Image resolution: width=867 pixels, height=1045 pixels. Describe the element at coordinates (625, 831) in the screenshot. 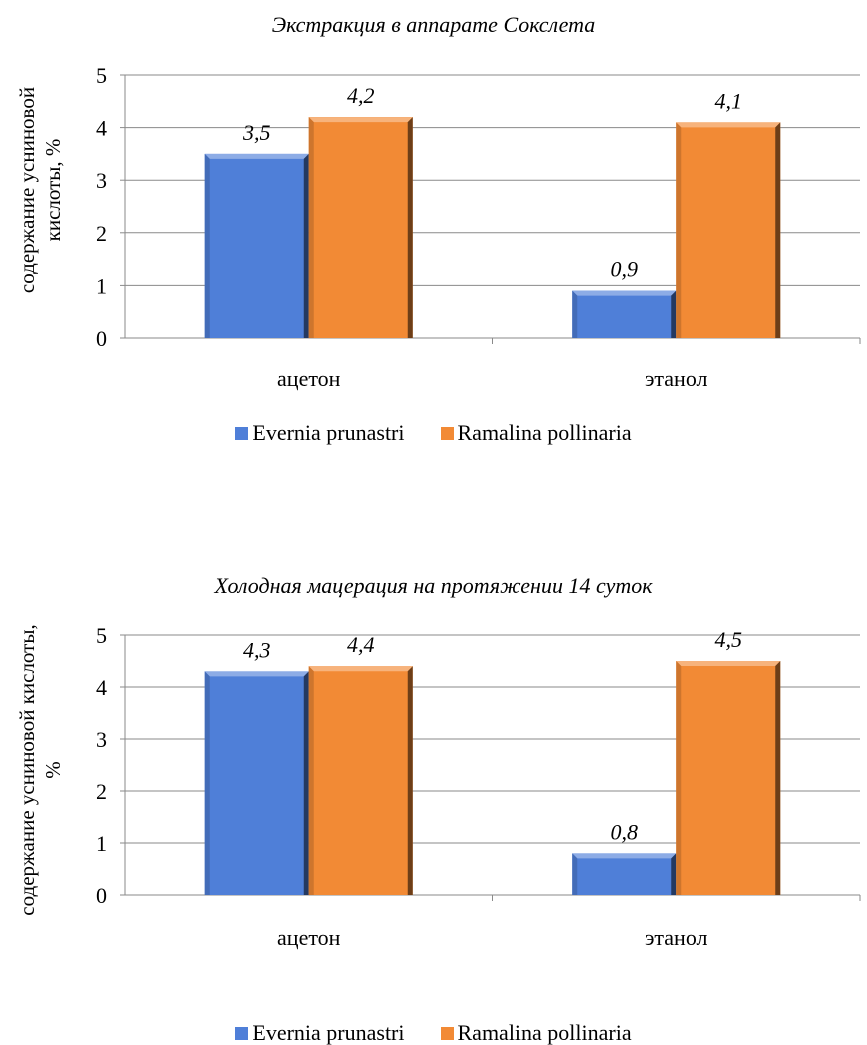

I see `data-label: 0,8` at that location.